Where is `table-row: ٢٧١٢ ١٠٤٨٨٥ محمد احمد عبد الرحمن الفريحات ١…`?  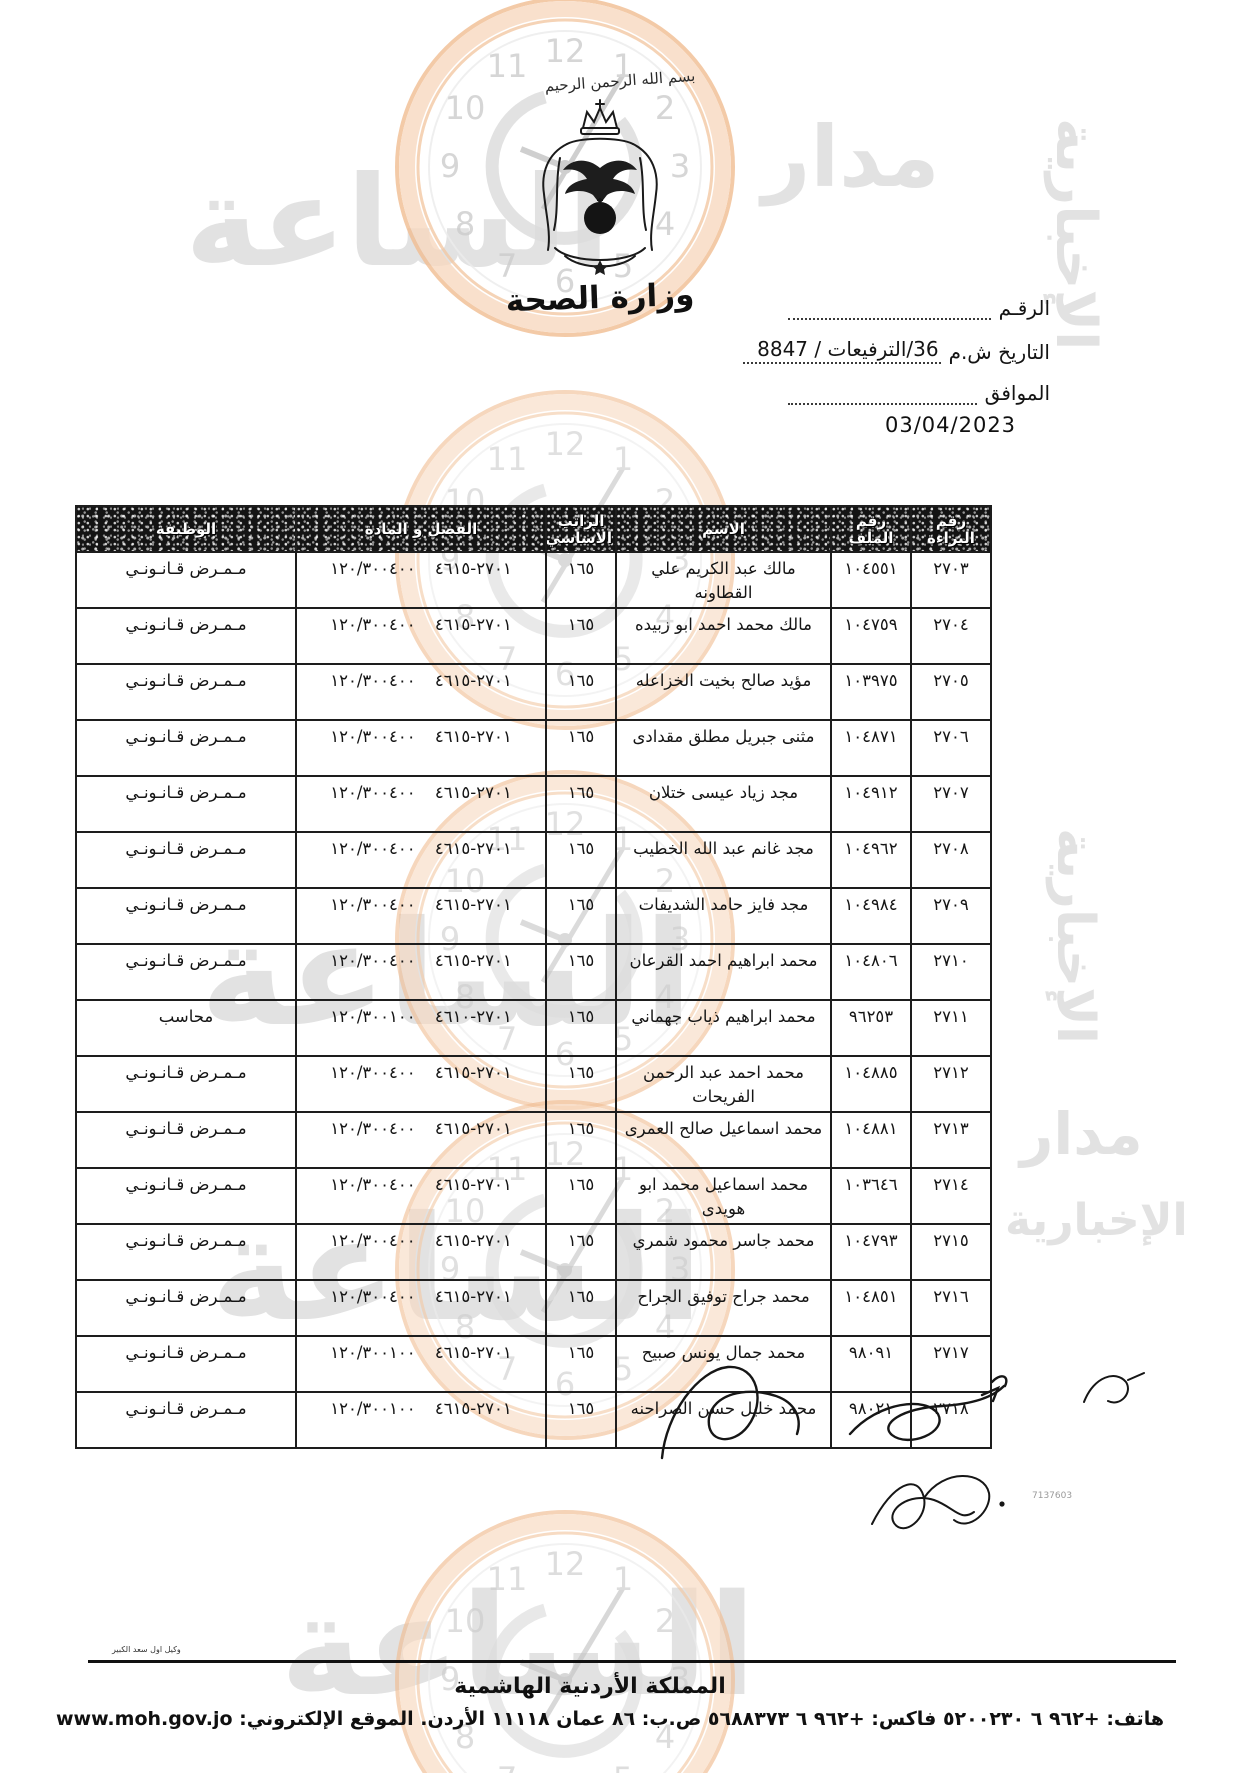
table-row: ٢٧١٢ ١٠٤٨٨٥ محمد احمد عبد الرحمن الفريحات ١… is located at coordinates (533, 1084).